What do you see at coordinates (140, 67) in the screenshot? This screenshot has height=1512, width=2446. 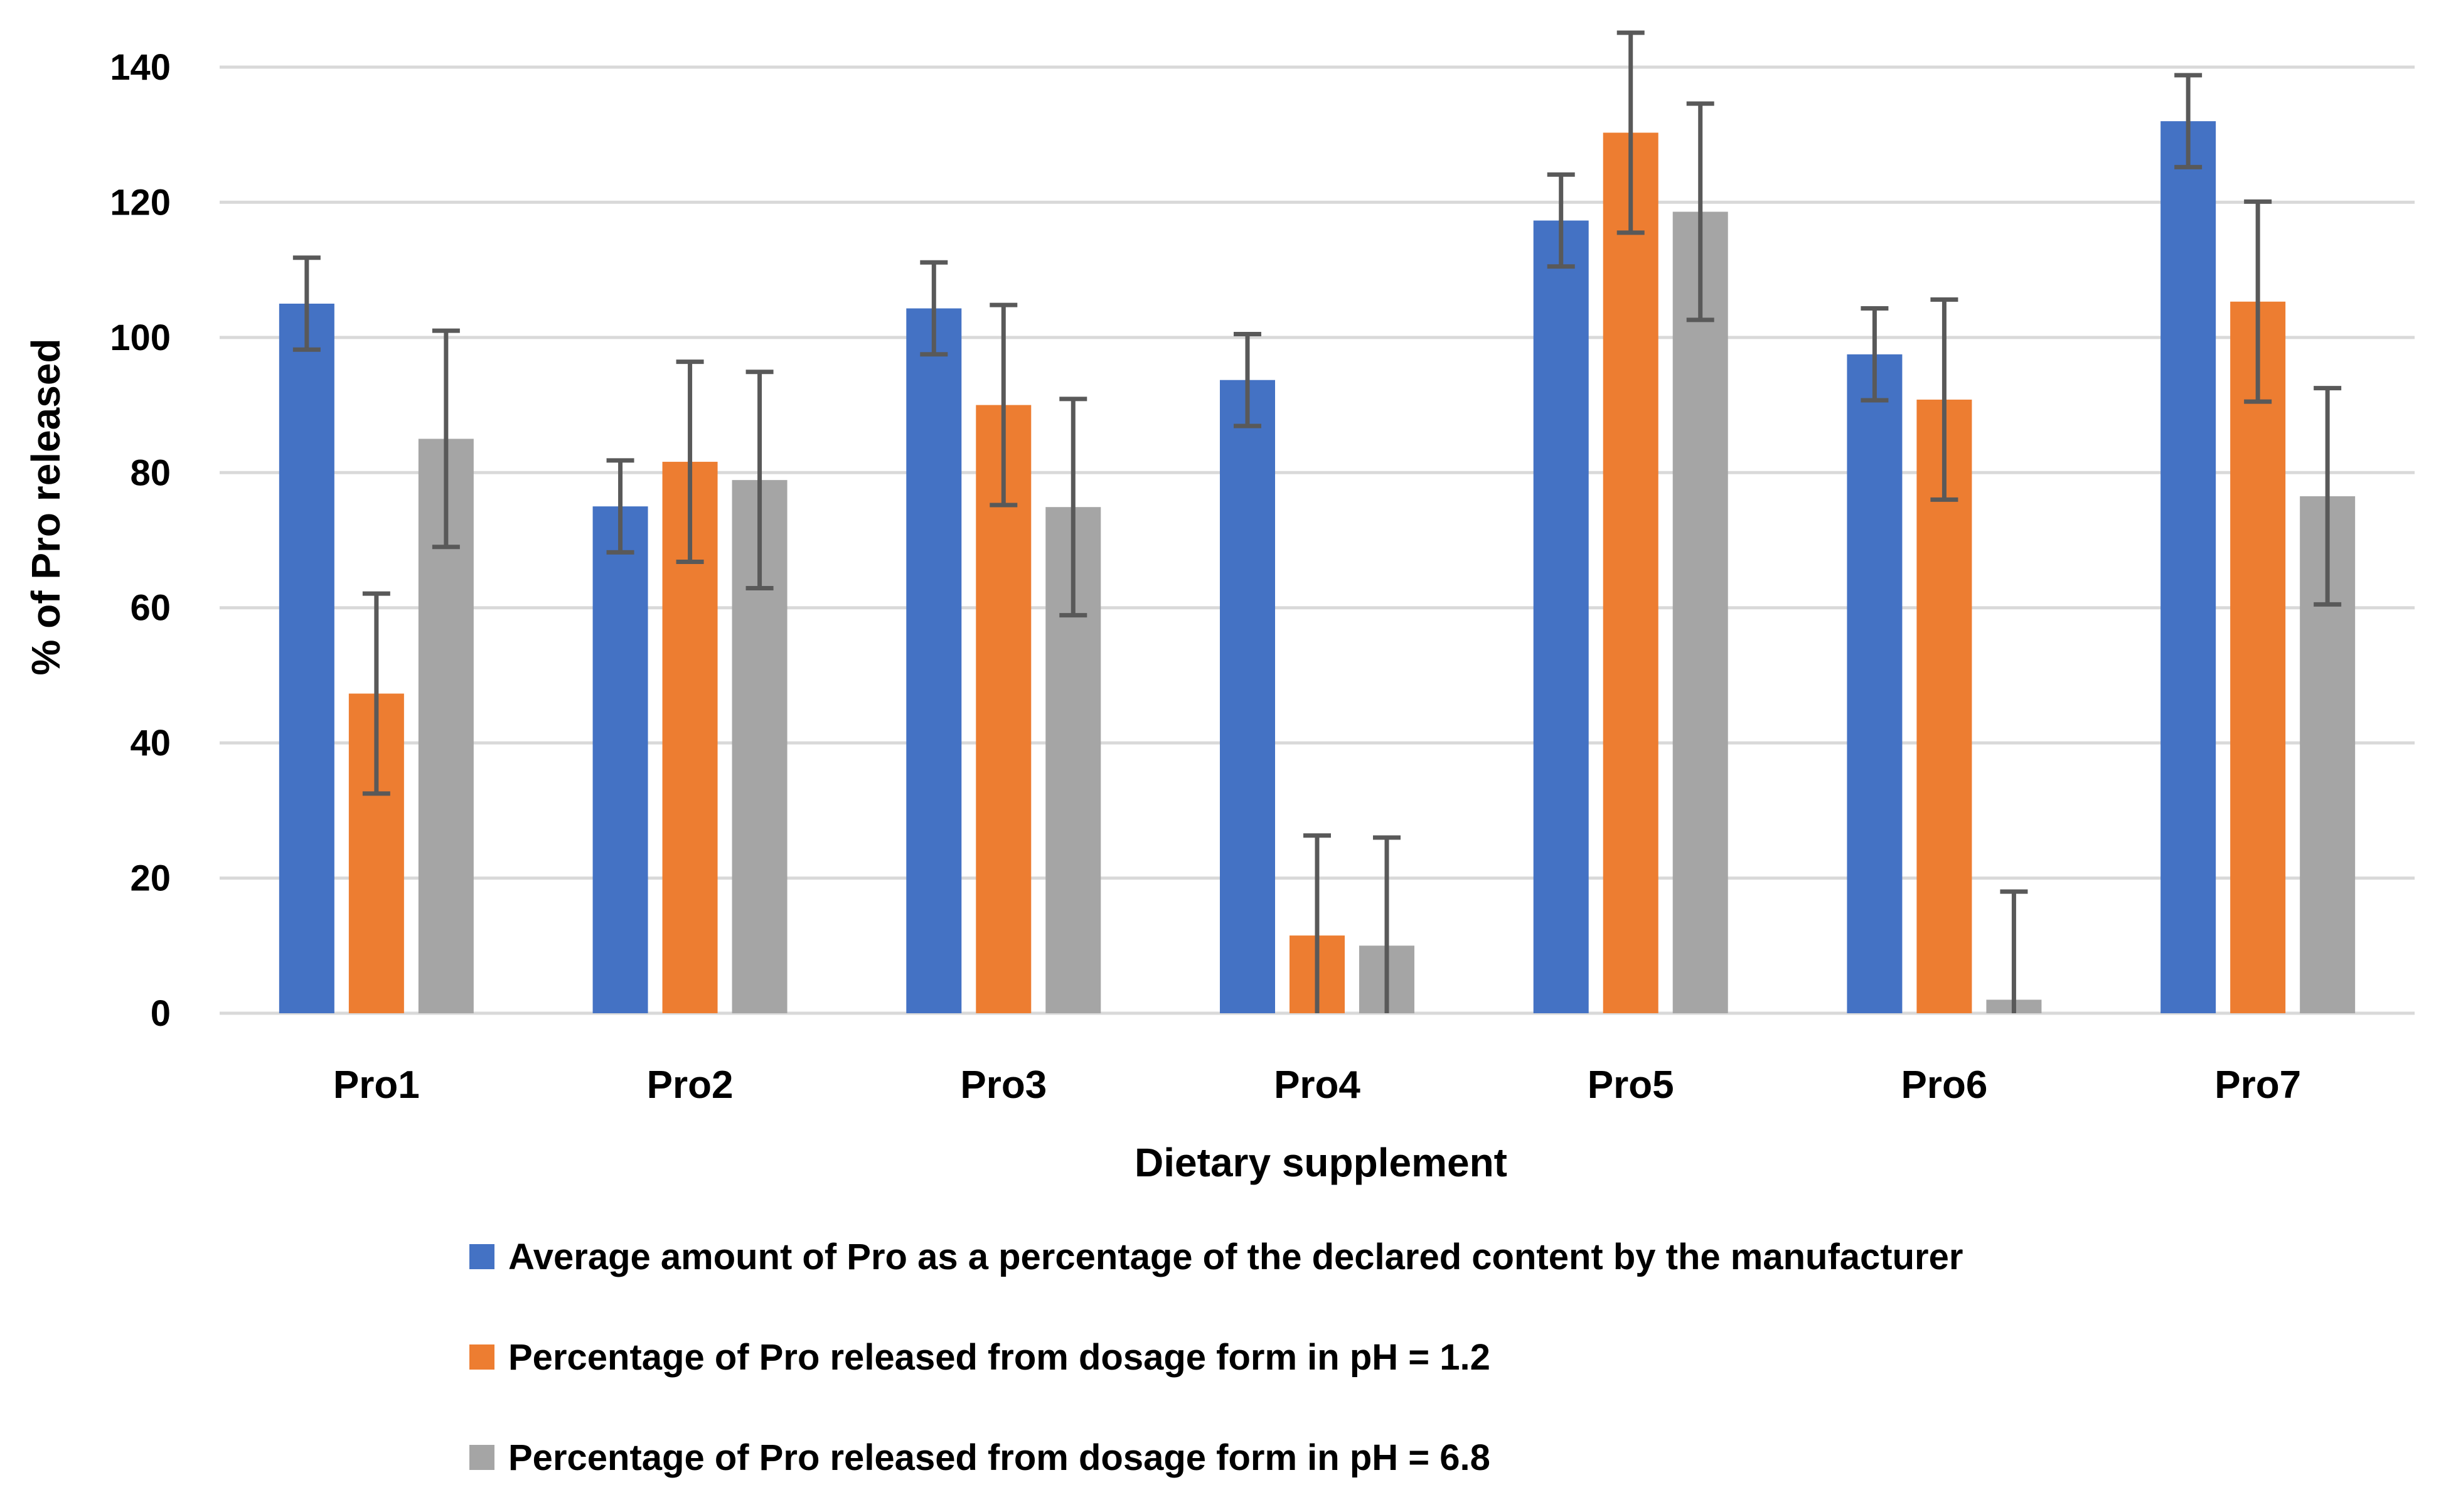 I see `y-tick-label: 140` at bounding box center [140, 67].